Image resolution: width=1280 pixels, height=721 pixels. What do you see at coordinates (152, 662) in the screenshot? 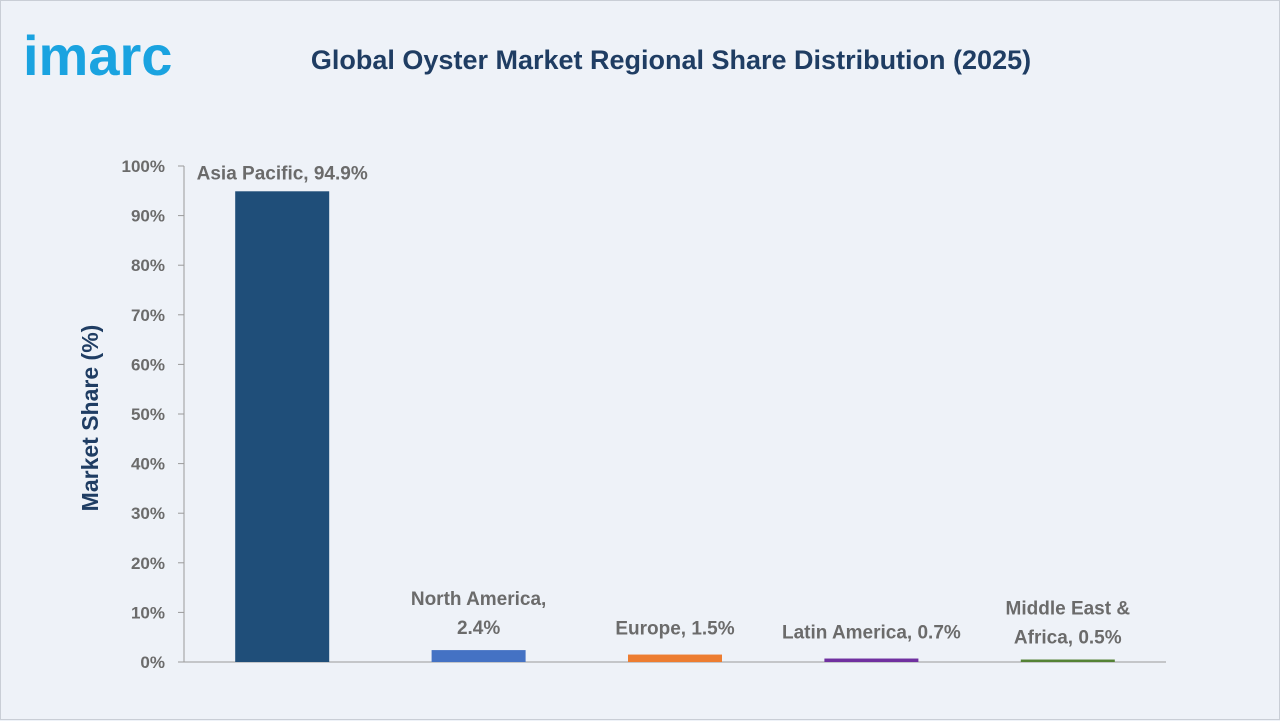
I see `y-tick-label: 0%` at bounding box center [152, 662].